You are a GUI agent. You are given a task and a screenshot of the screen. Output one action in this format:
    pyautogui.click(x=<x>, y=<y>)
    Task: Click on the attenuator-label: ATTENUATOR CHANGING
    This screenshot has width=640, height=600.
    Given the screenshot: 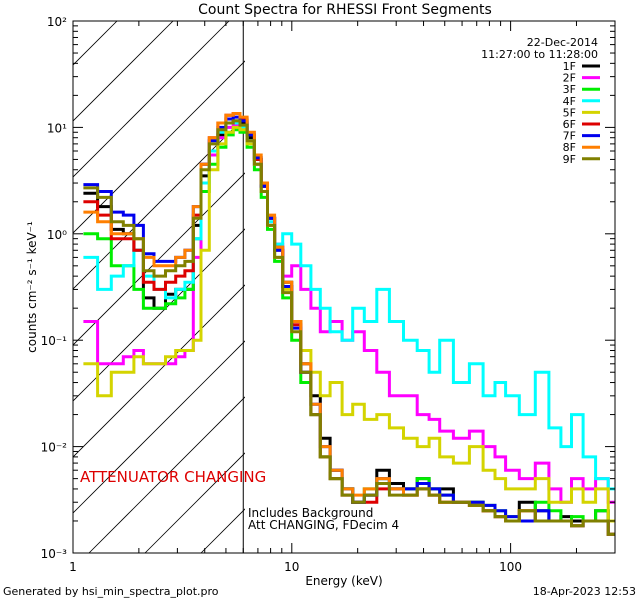 What is the action you would take?
    pyautogui.click(x=173, y=477)
    